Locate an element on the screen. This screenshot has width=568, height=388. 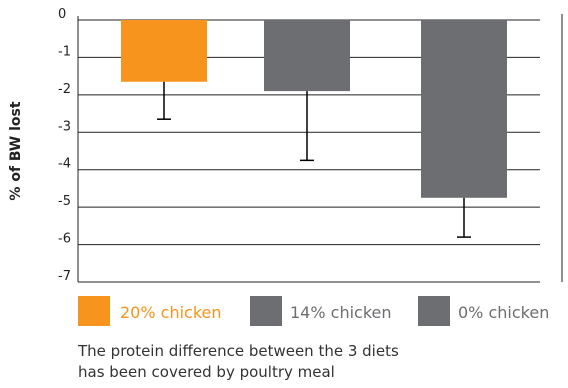
y-tick-label: -4 is located at coordinates (64, 164).